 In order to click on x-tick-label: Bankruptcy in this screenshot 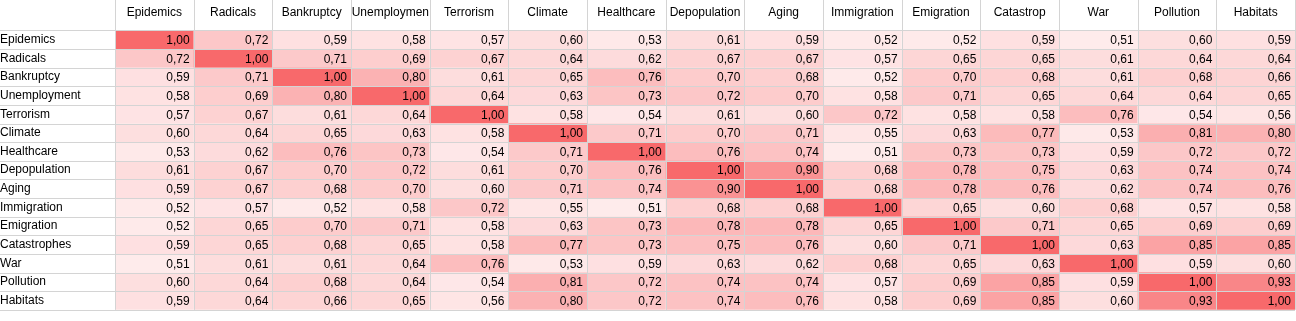, I will do `click(311, 11)`.